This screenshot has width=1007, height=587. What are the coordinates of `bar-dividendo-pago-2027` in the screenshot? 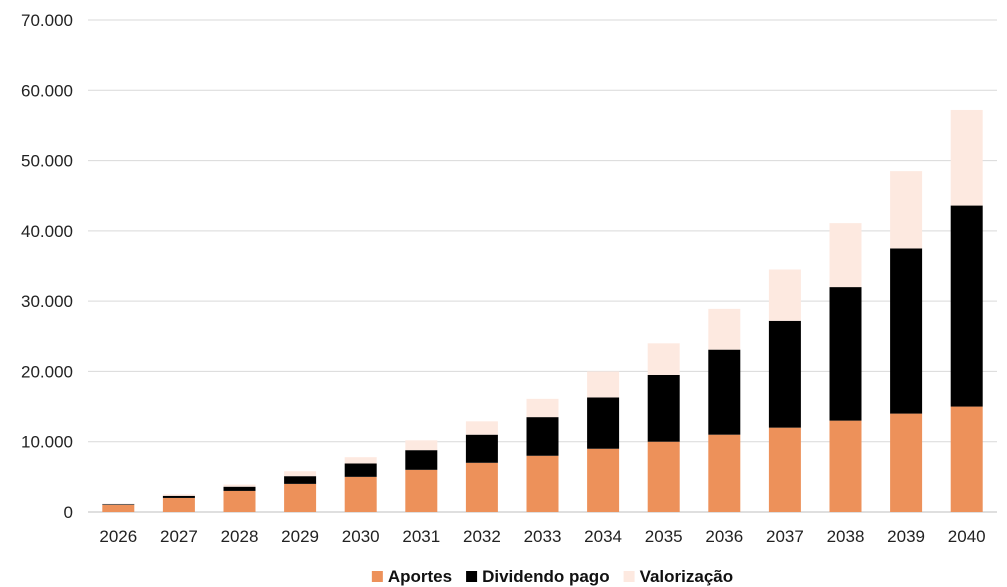 It's located at (178, 496).